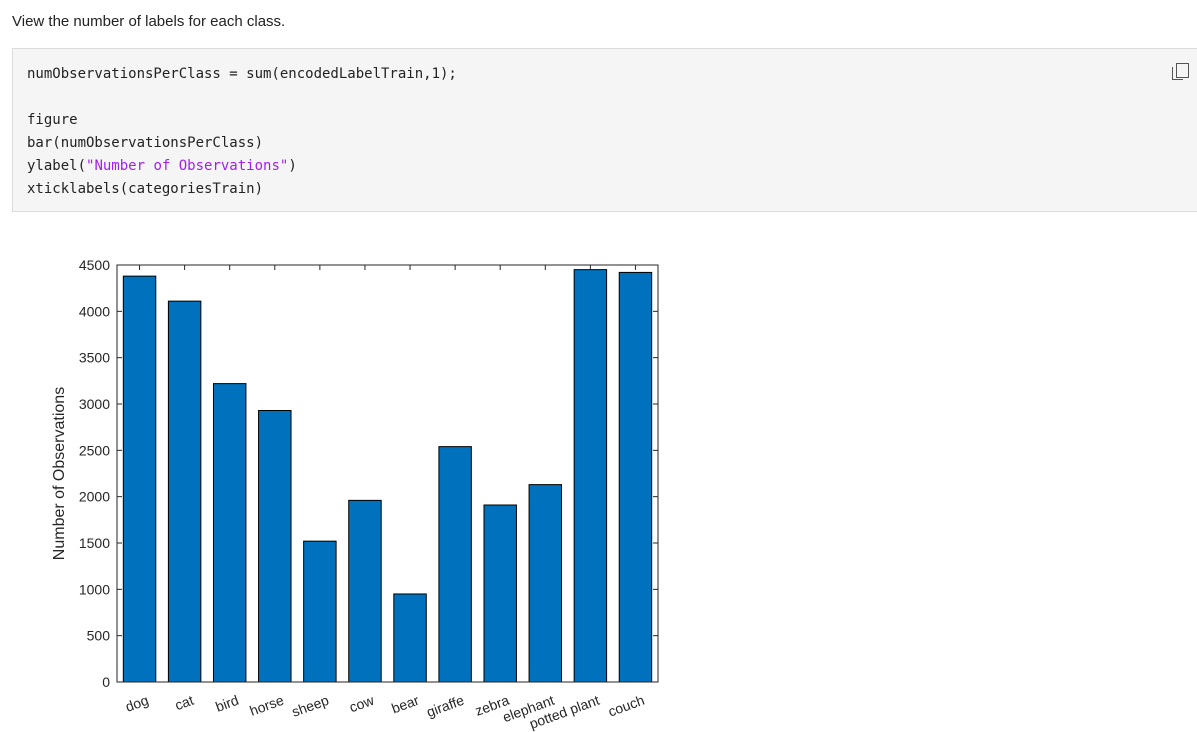 Image resolution: width=1197 pixels, height=732 pixels. Describe the element at coordinates (1180, 71) in the screenshot. I see `copy-button` at that location.